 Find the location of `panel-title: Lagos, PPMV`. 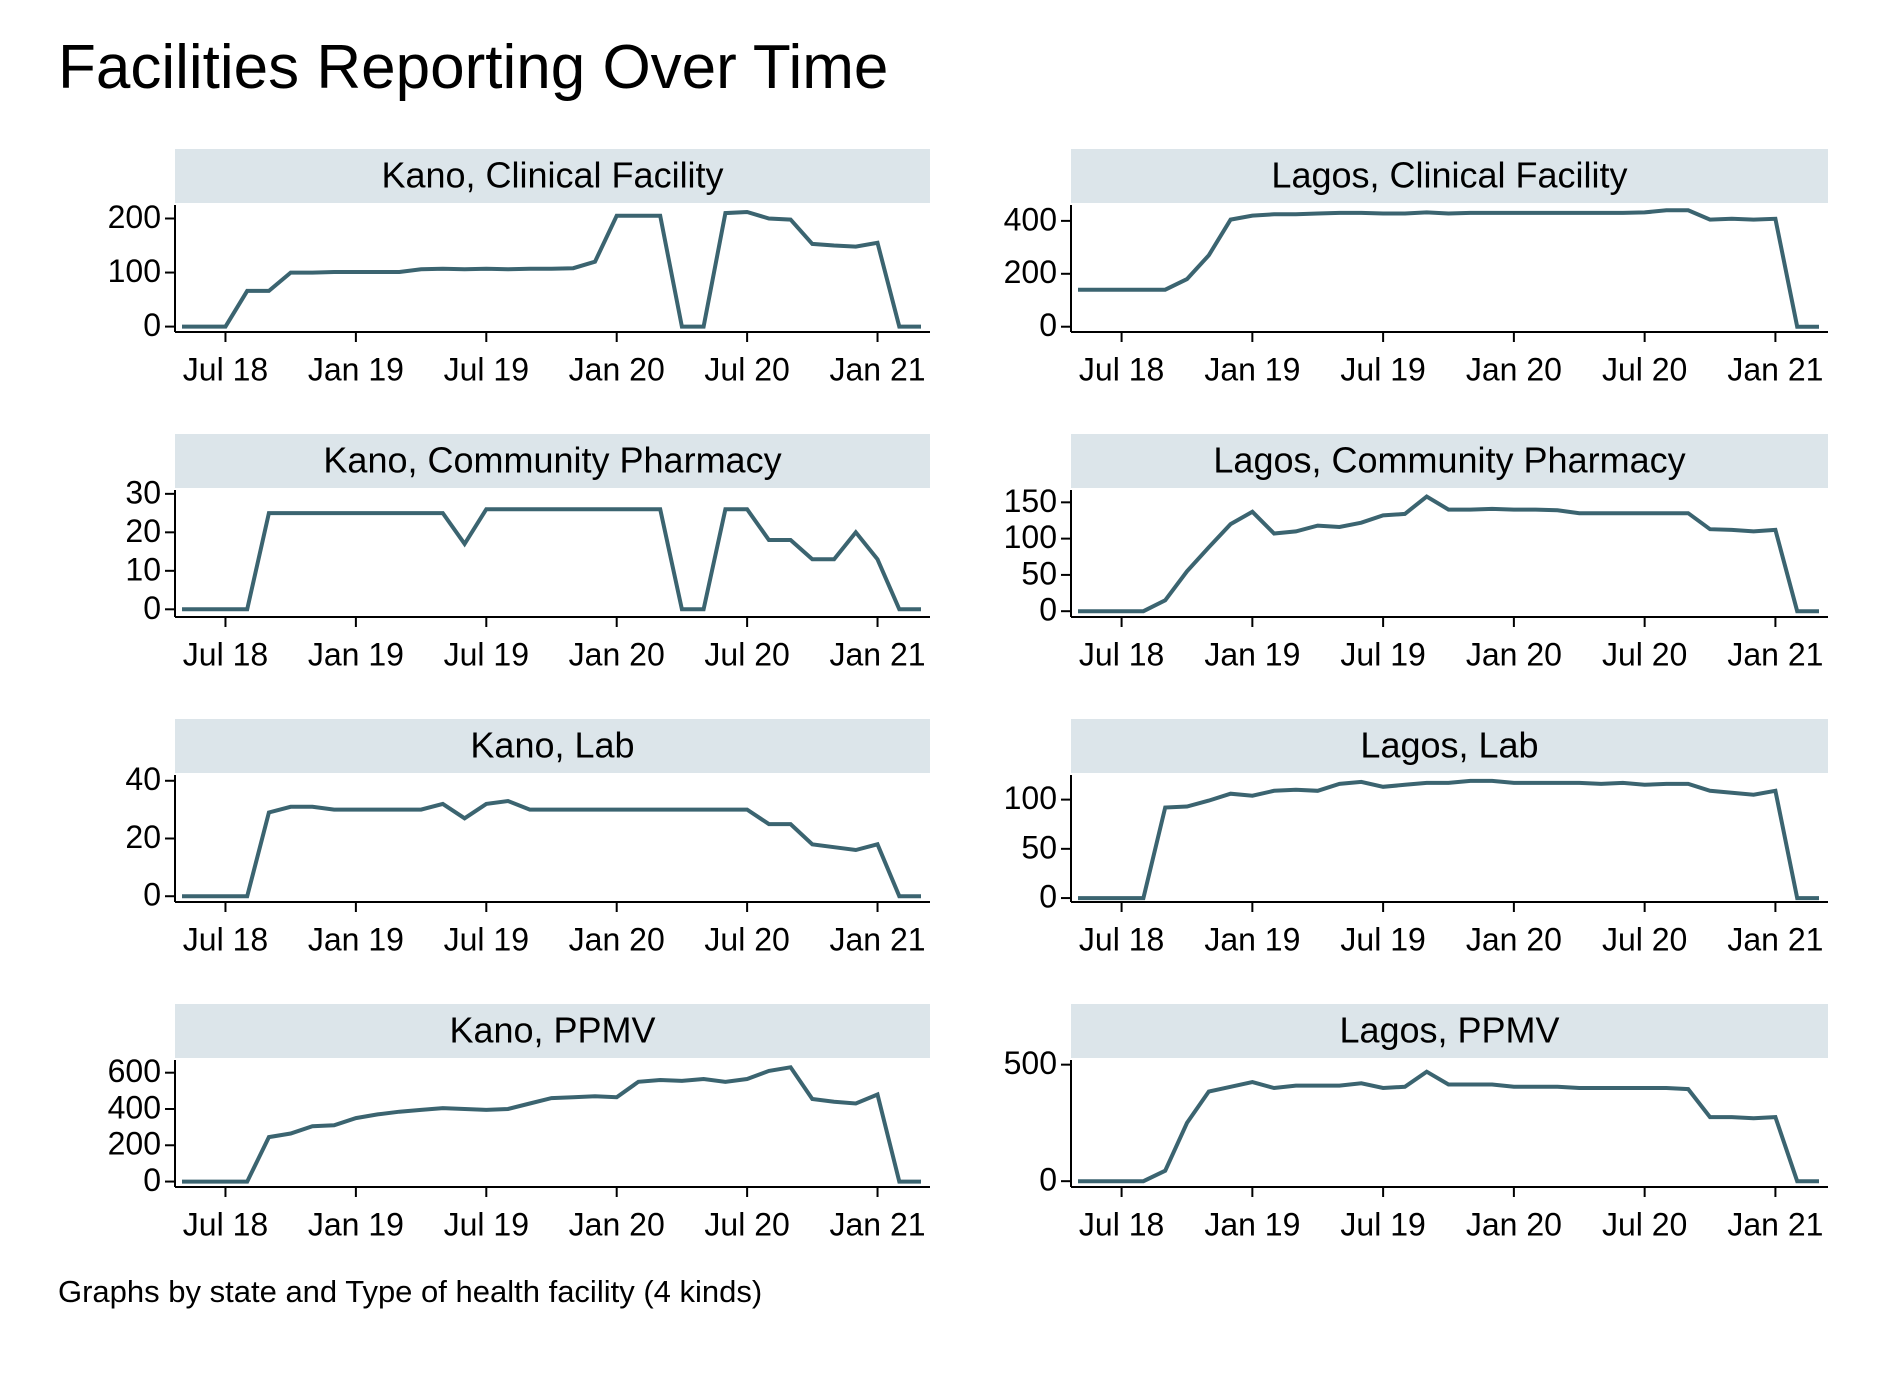

panel-title: Lagos, PPMV is located at coordinates (1449, 1030).